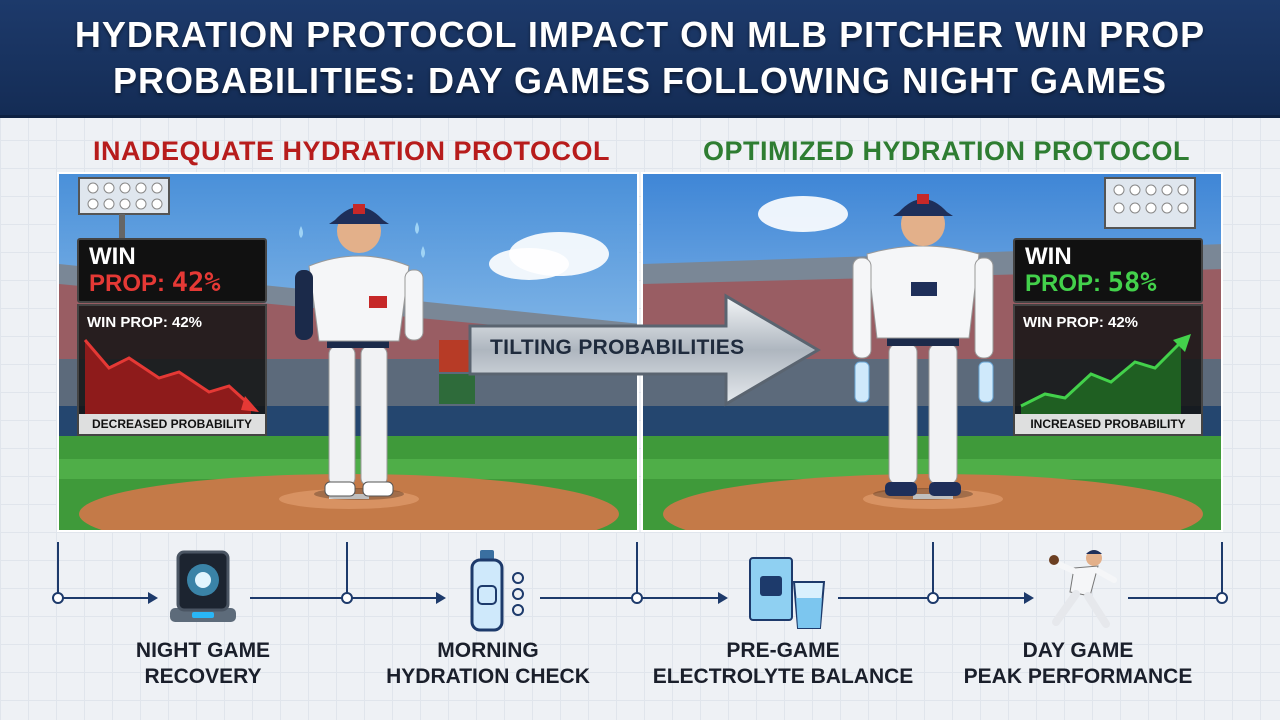 Image resolution: width=1280 pixels, height=720 pixels. I want to click on recovery-device-icon, so click(203, 586).